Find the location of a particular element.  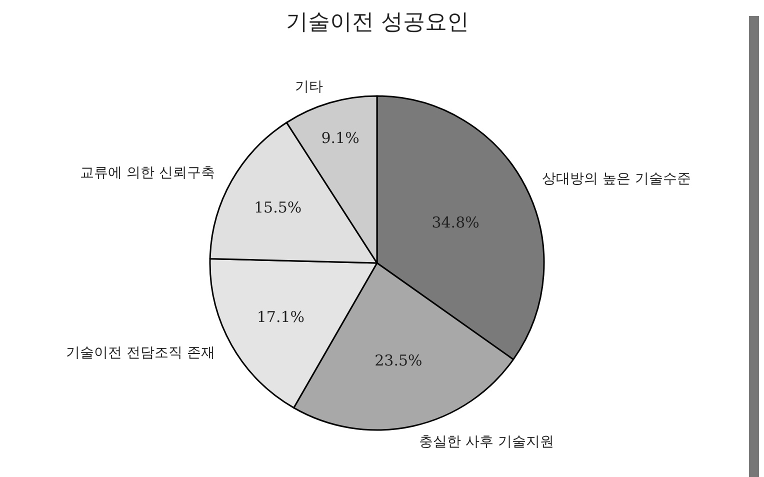

data-label: 15.5% is located at coordinates (278, 207).